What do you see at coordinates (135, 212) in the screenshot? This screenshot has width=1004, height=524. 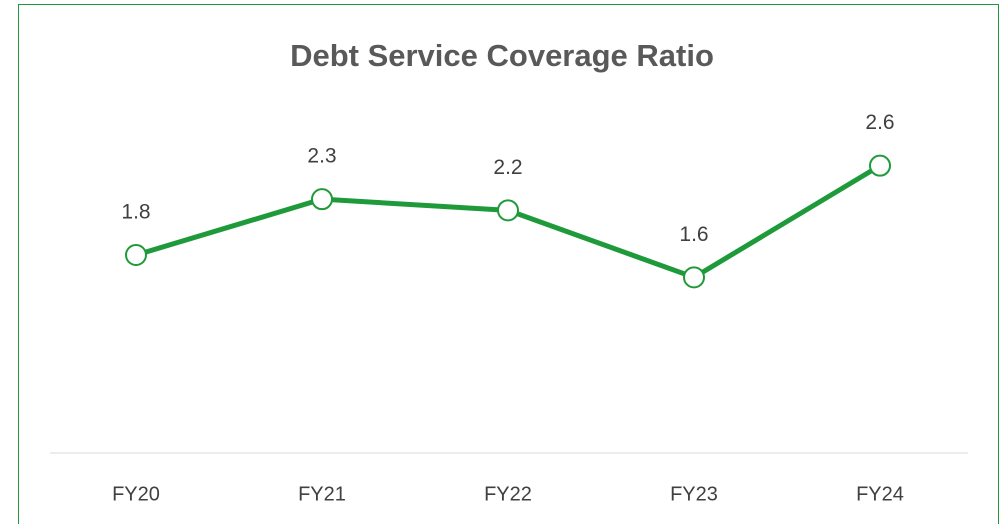 I see `data-label: 1.8` at bounding box center [135, 212].